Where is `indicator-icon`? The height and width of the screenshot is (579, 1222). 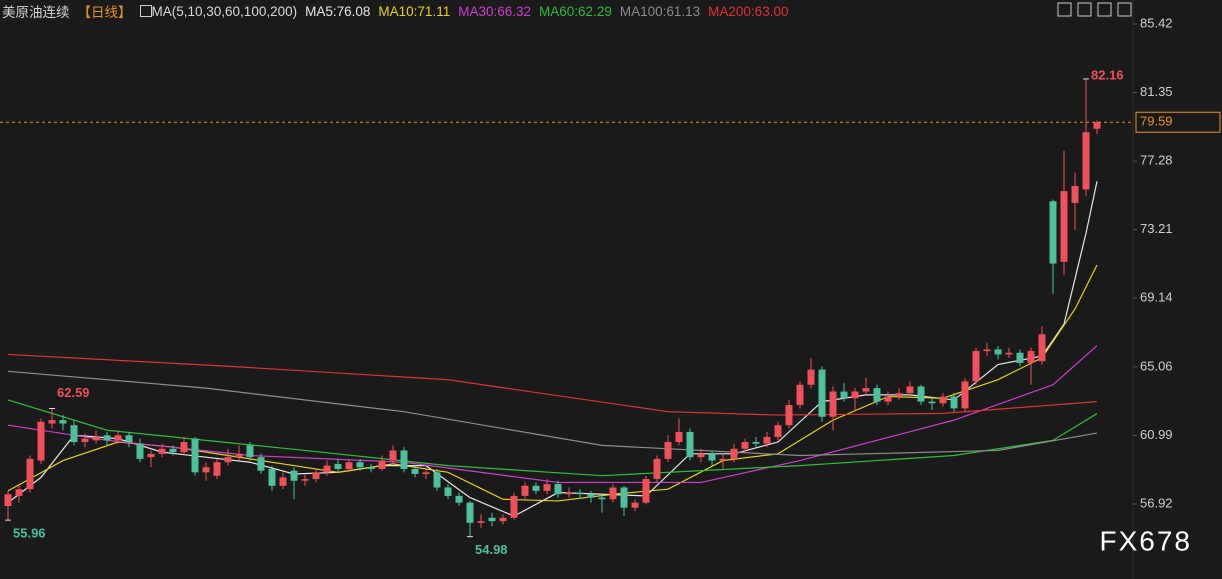
indicator-icon is located at coordinates (145, 11).